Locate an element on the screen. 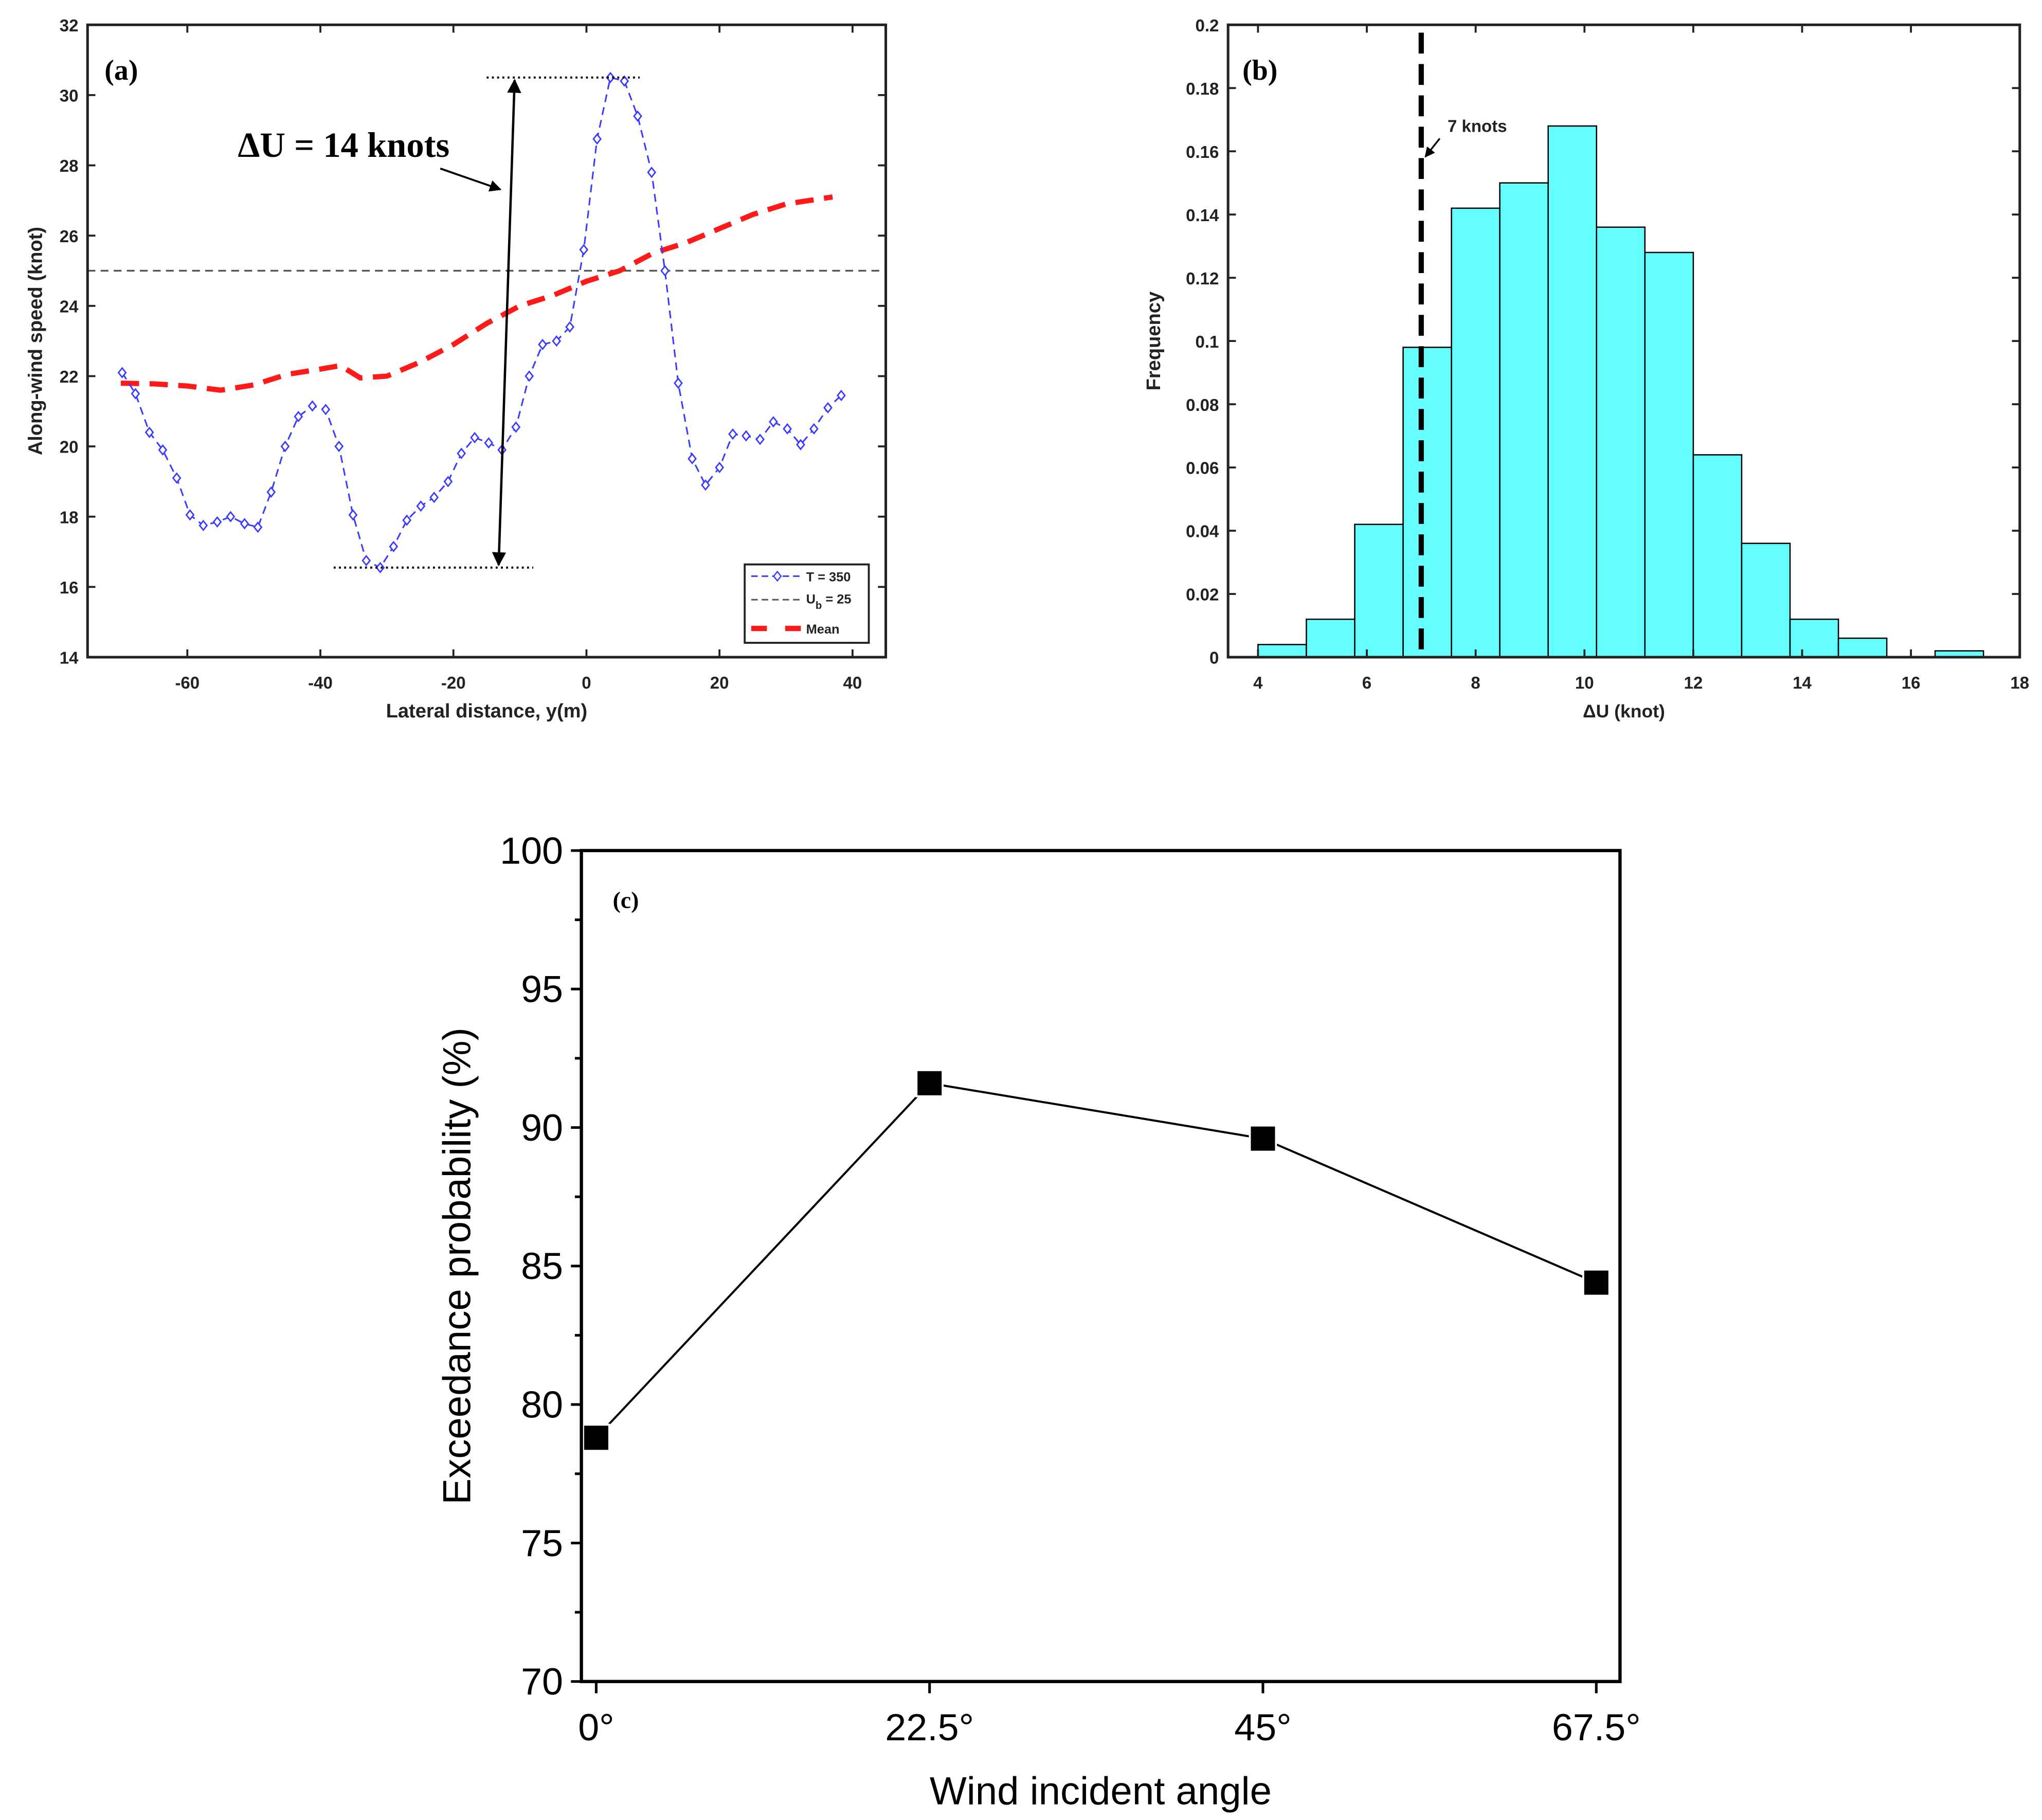 The width and height of the screenshot is (2042, 1820). y-tick-label: 0.06 is located at coordinates (1202, 468).